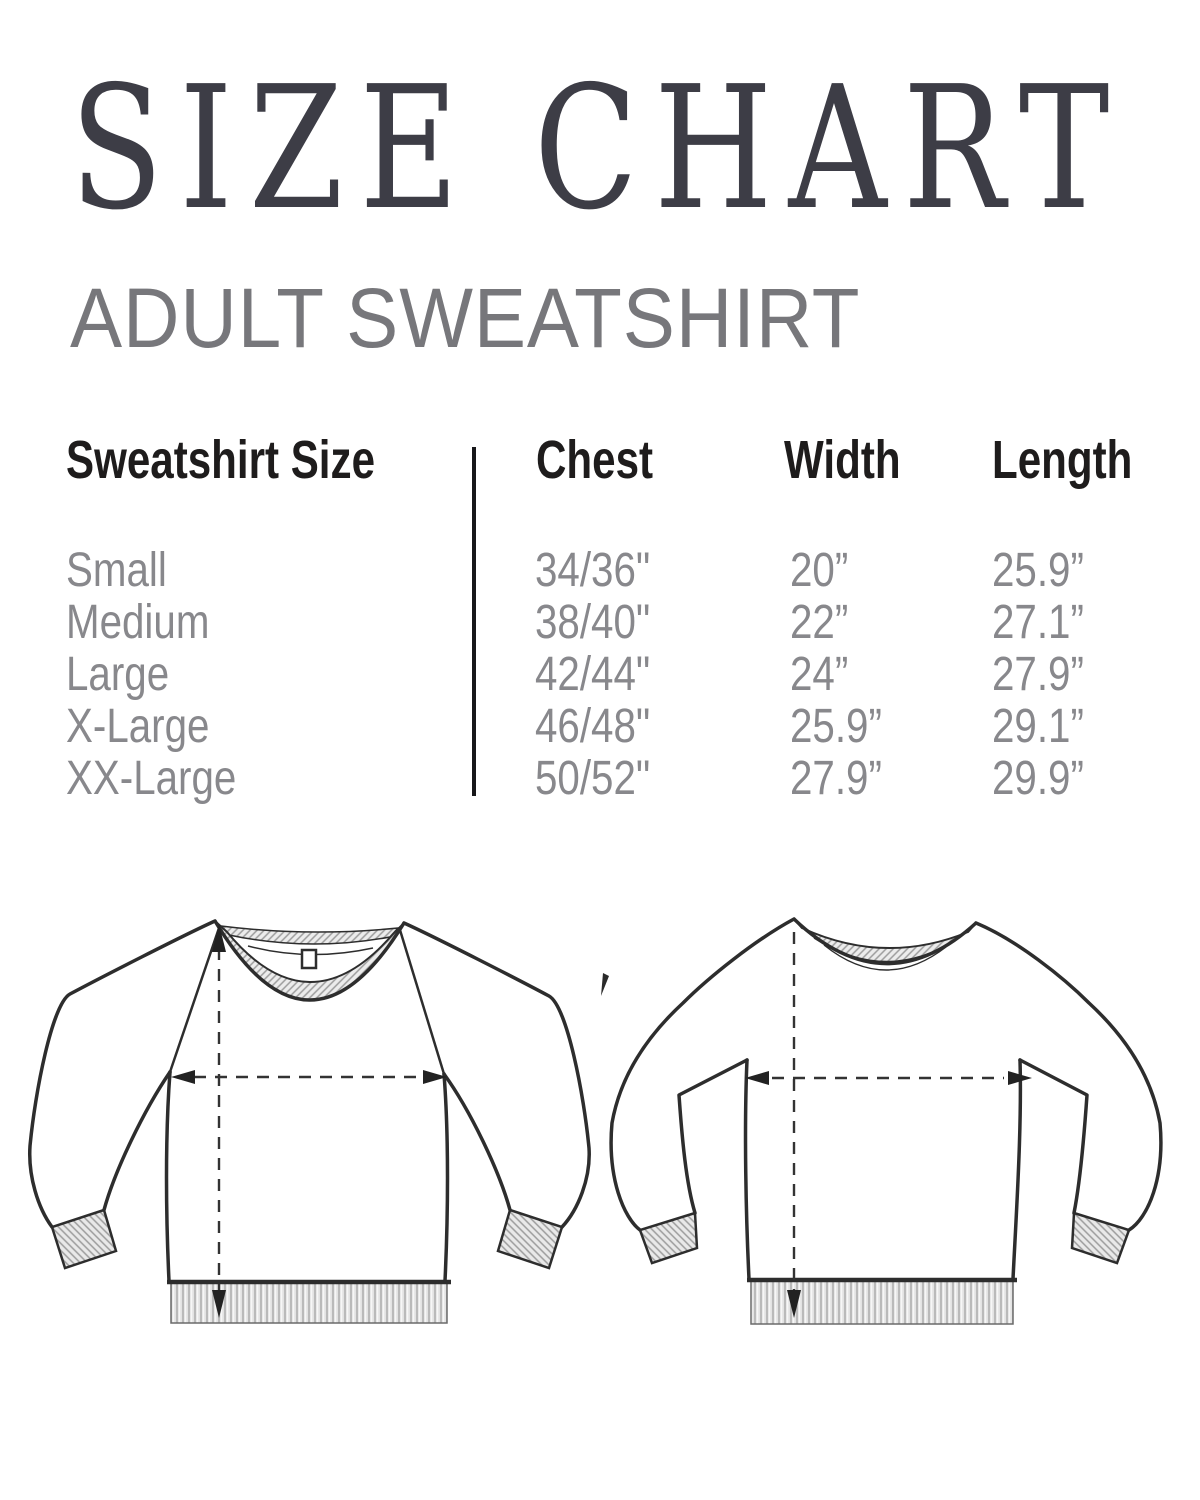 Image resolution: width=1200 pixels, height=1500 pixels. Describe the element at coordinates (598, 149) in the screenshot. I see `page-title: SIZE CHART` at that location.